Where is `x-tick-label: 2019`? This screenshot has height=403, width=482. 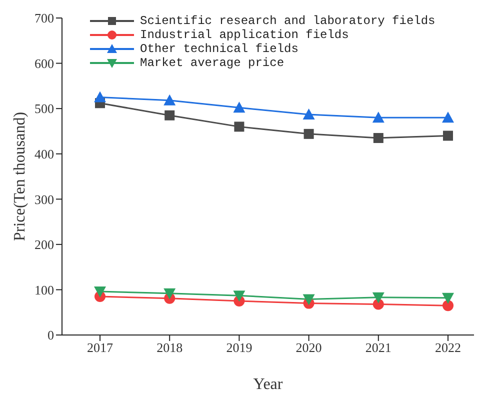 x-tick-label: 2019 is located at coordinates (239, 348).